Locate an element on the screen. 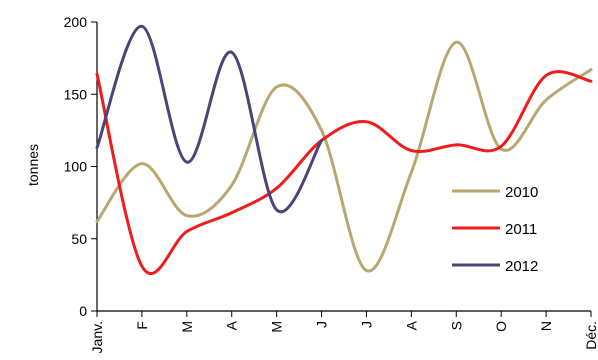 This screenshot has height=360, width=598. y-axis: 0 50 100 150 200 is located at coordinates (81, 166).